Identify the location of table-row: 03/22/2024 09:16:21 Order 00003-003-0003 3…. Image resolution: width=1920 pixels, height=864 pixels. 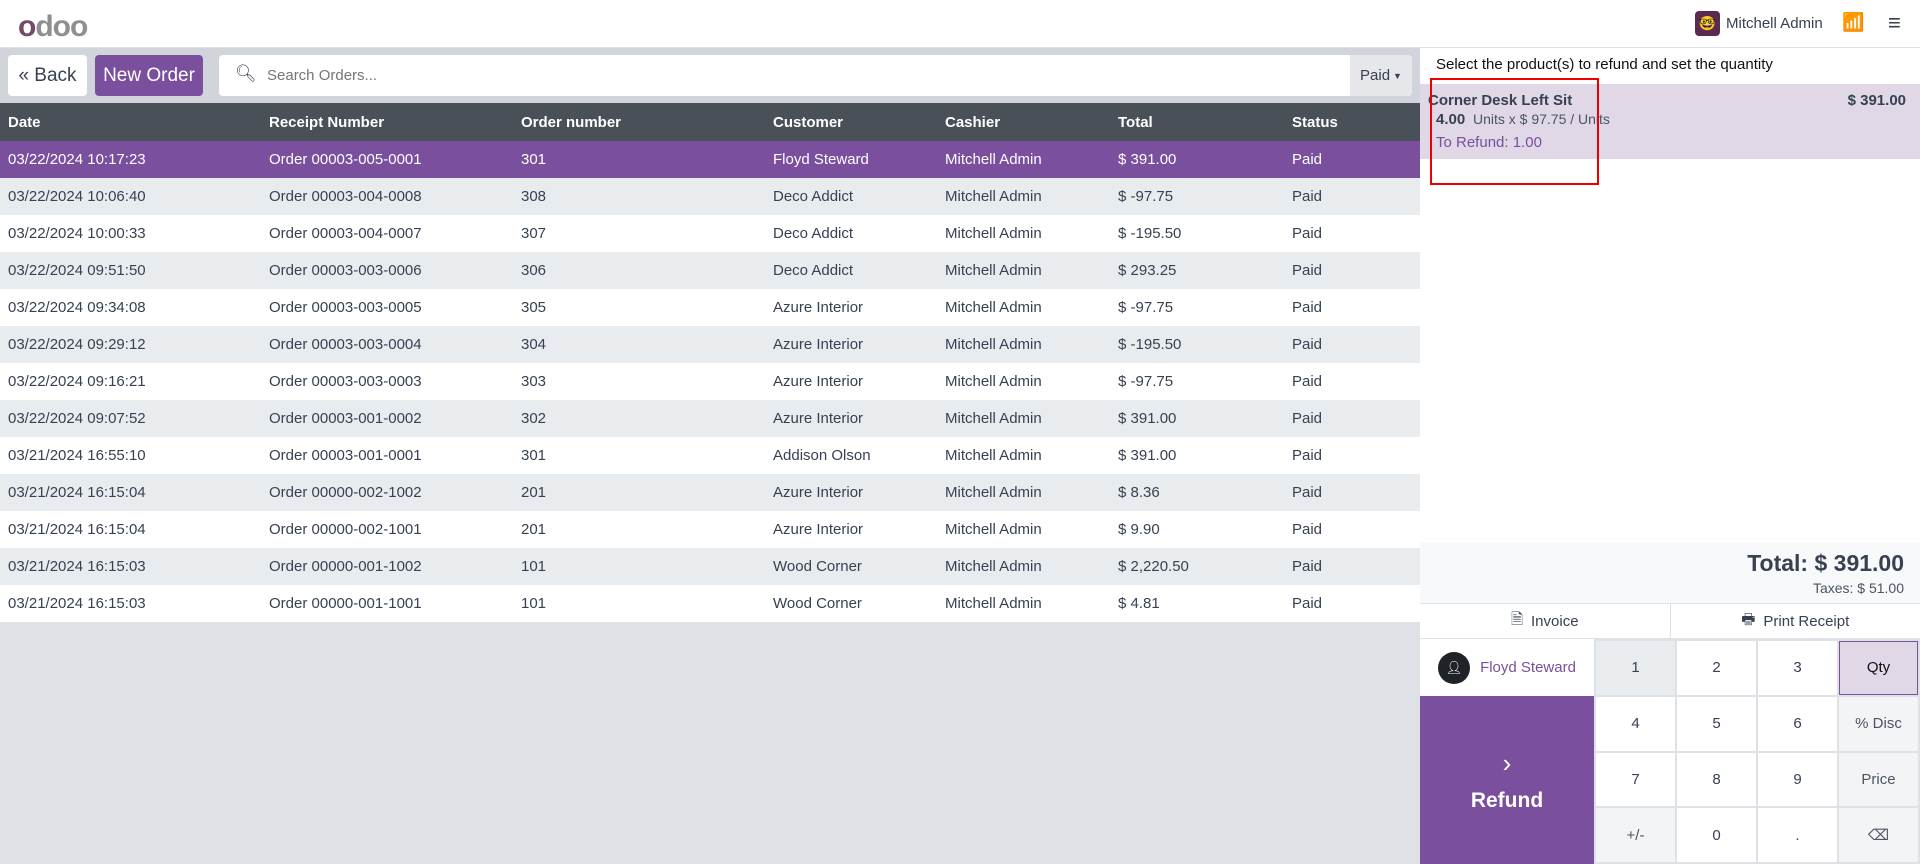
(710, 381).